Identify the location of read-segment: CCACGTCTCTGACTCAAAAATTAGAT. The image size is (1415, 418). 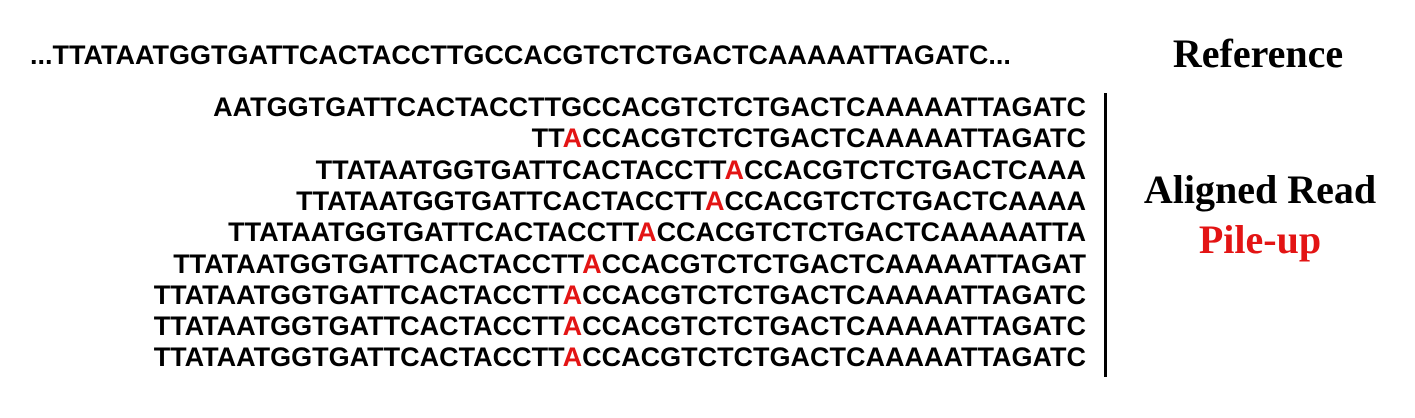
(843, 263).